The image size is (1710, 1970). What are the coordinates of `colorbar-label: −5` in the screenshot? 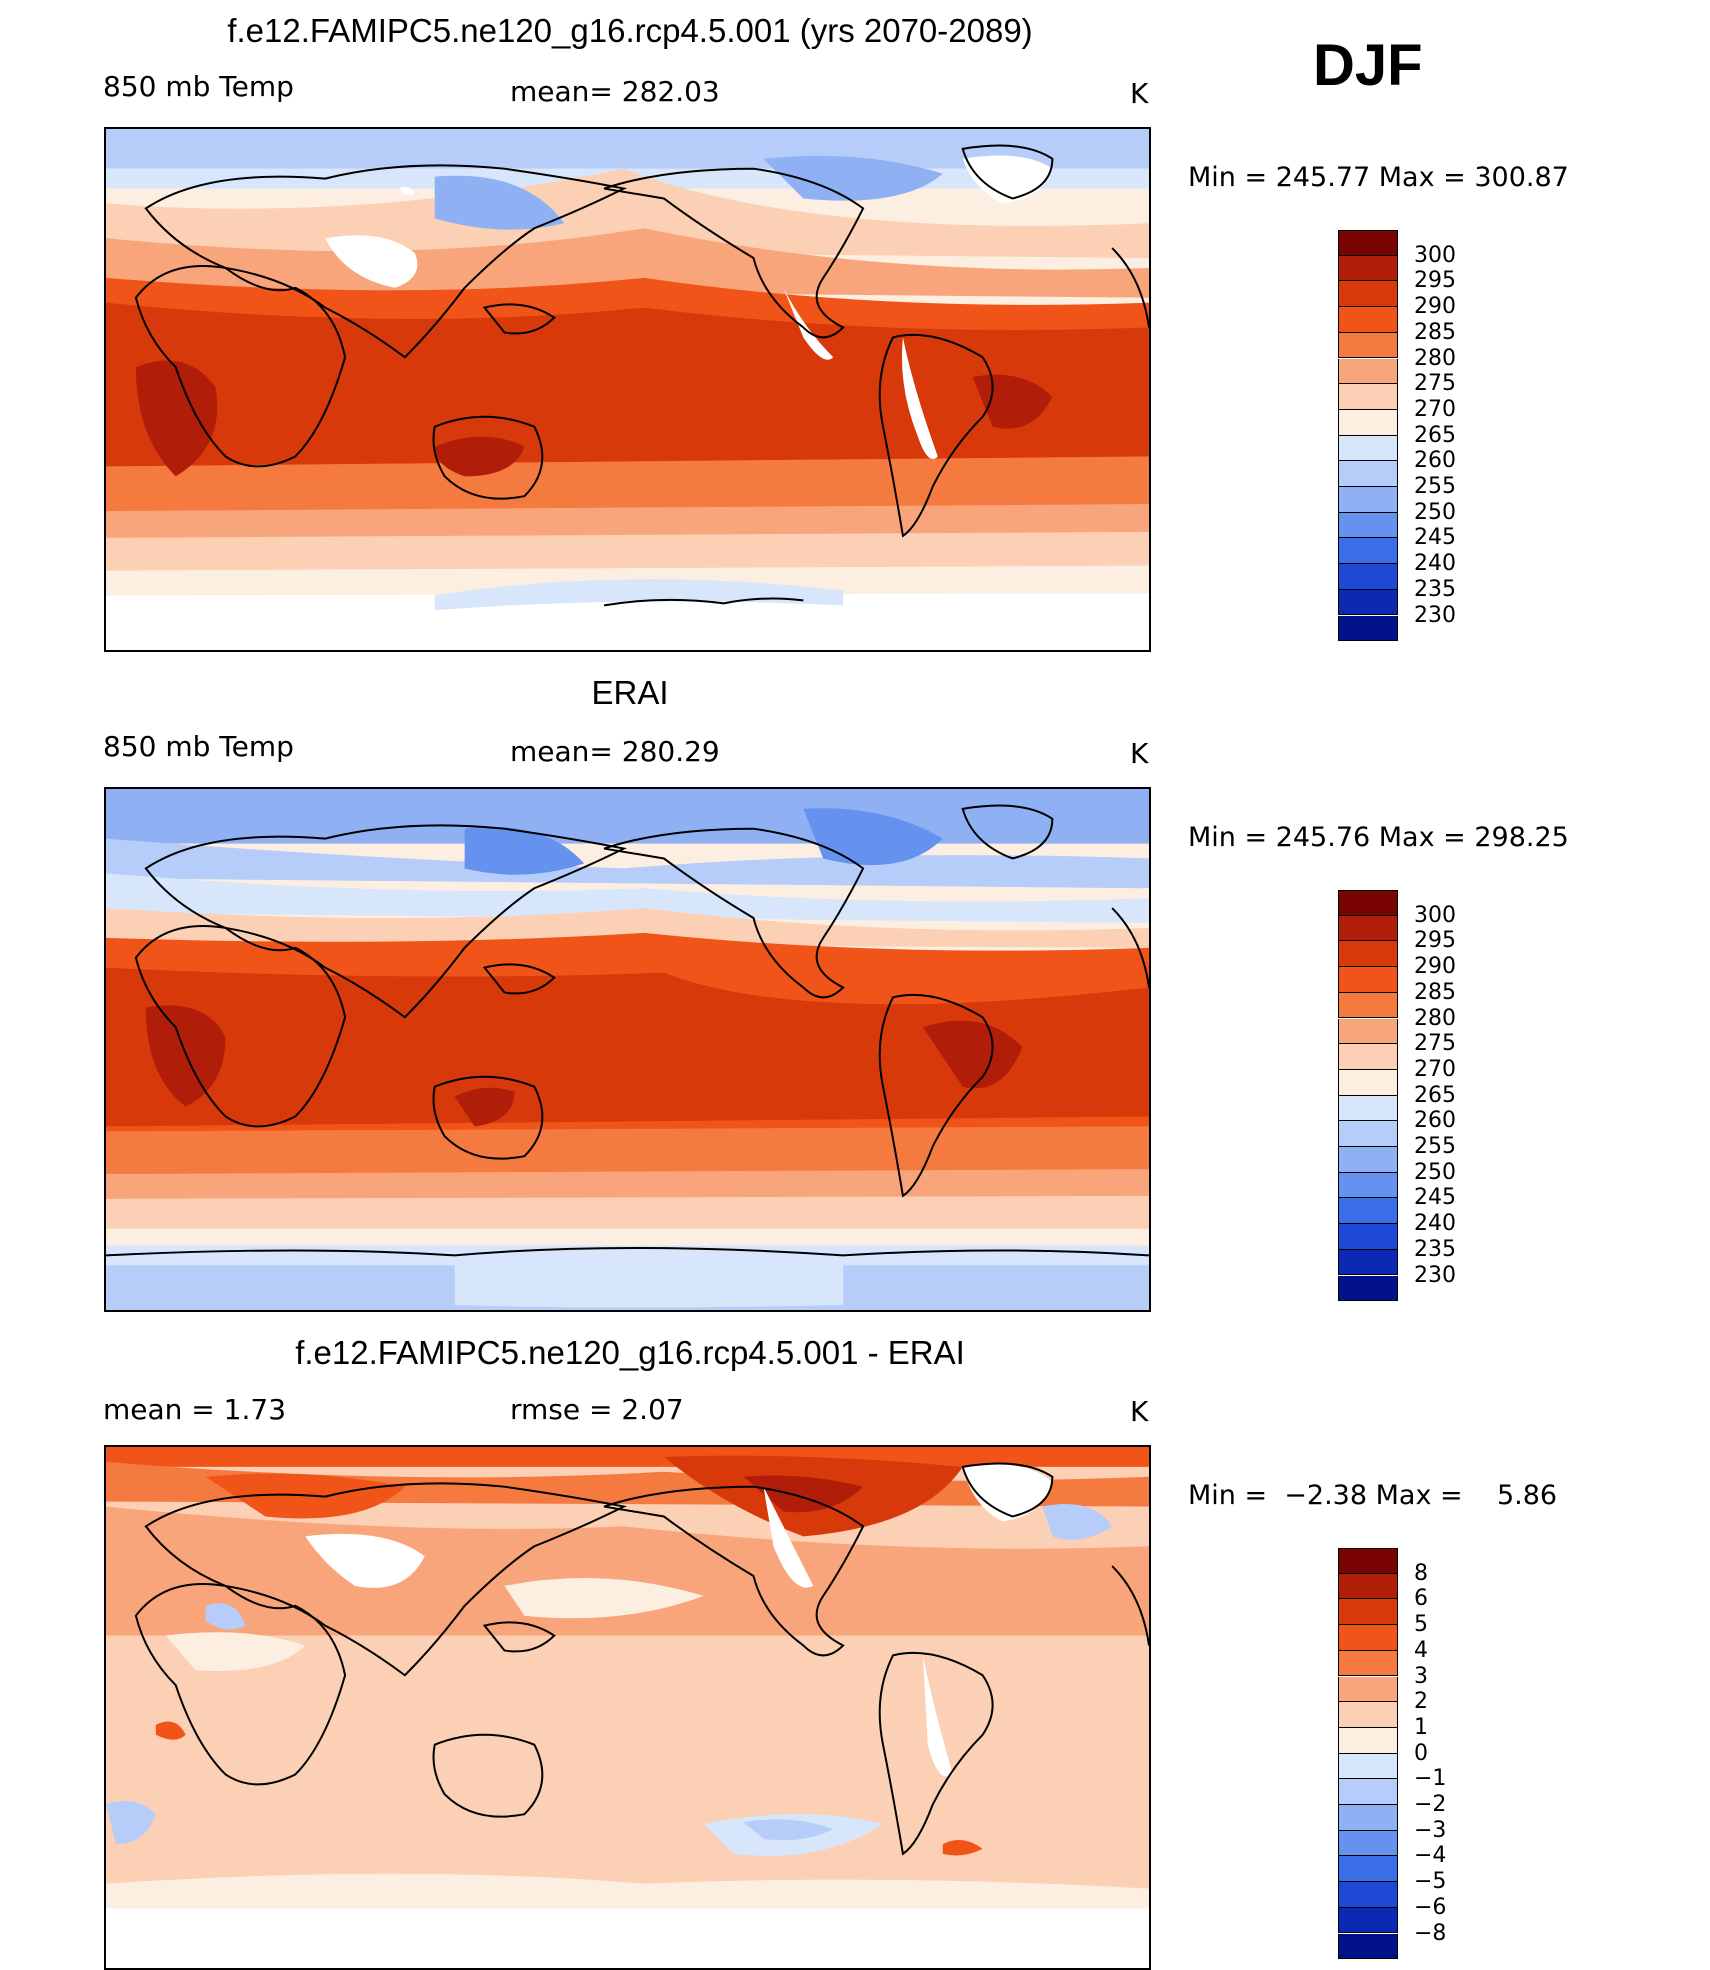 It's located at (1430, 1882).